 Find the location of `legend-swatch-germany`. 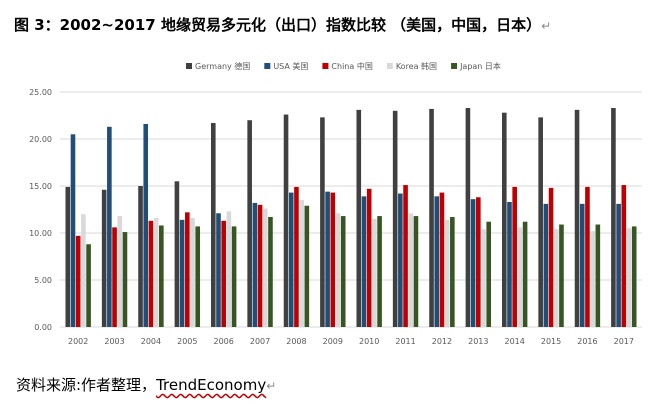

legend-swatch-germany is located at coordinates (189, 66).